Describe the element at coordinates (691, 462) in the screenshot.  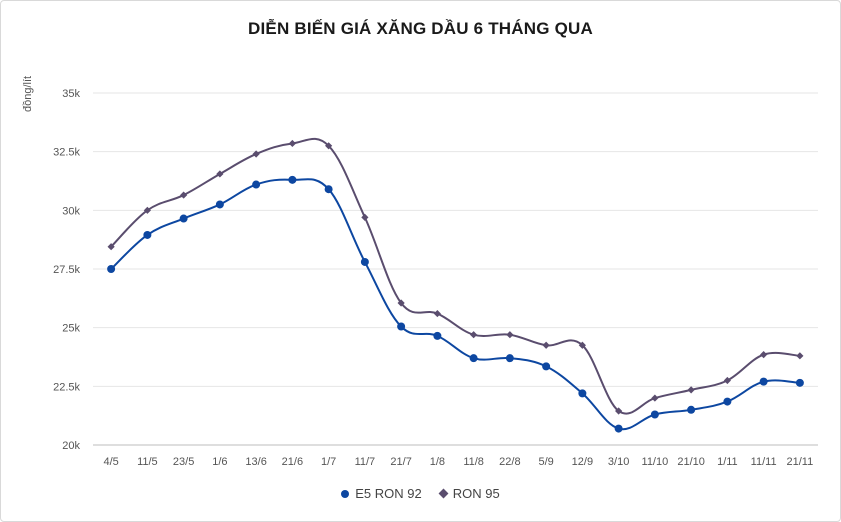
I see `x-tick-label: 21/10` at that location.